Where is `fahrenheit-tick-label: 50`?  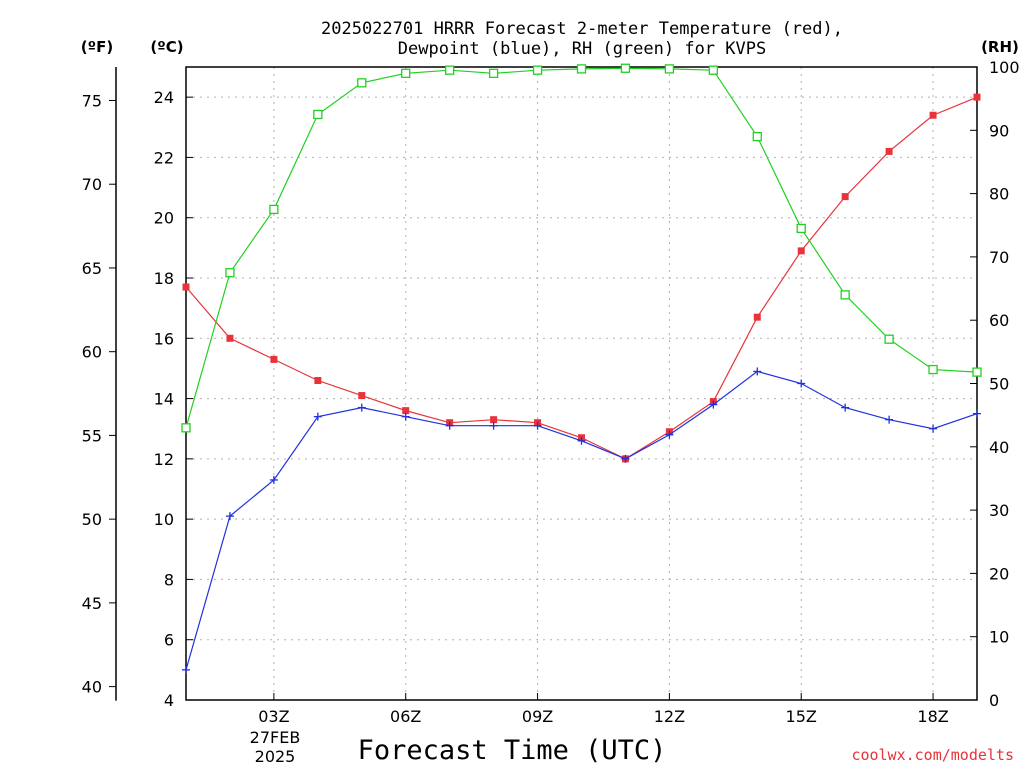
fahrenheit-tick-label: 50 is located at coordinates (92, 519).